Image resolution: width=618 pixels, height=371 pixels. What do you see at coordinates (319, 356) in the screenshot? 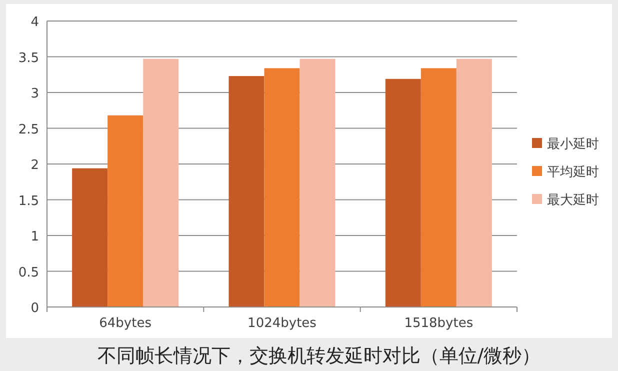
I see `text: 不同帧长情况下，交换机转发延时对比（单位/微秒）` at bounding box center [319, 356].